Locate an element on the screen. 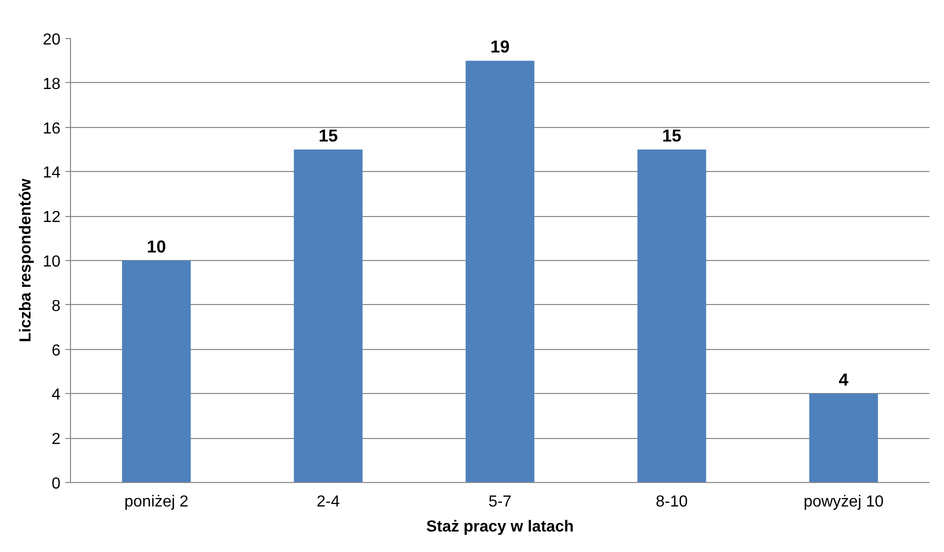 The image size is (944, 552). y-tick-label: 4 is located at coordinates (56, 395).